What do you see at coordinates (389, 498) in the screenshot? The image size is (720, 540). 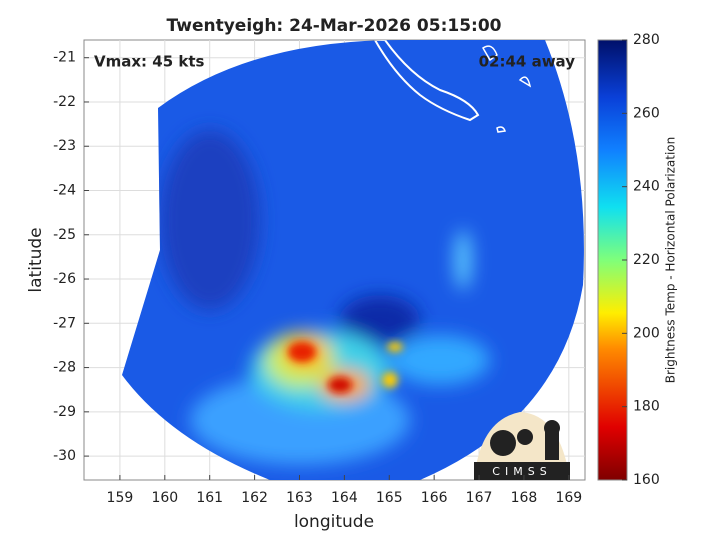 I see `x-tick-label: 165` at bounding box center [389, 498].